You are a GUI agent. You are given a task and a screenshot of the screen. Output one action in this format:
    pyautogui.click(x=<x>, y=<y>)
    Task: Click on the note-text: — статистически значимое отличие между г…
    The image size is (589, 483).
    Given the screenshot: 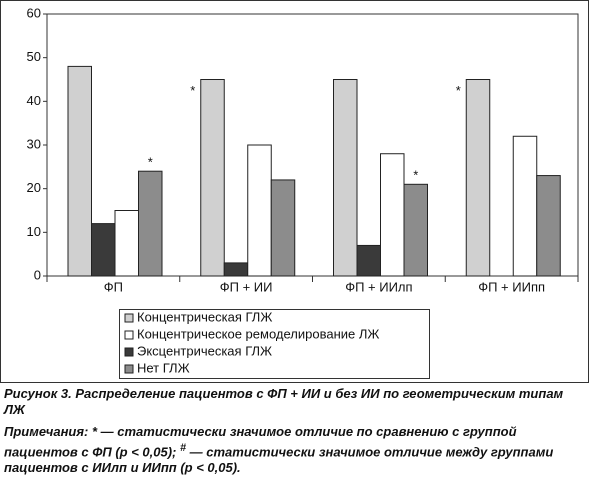 What is the action you would take?
    pyautogui.click(x=279, y=460)
    